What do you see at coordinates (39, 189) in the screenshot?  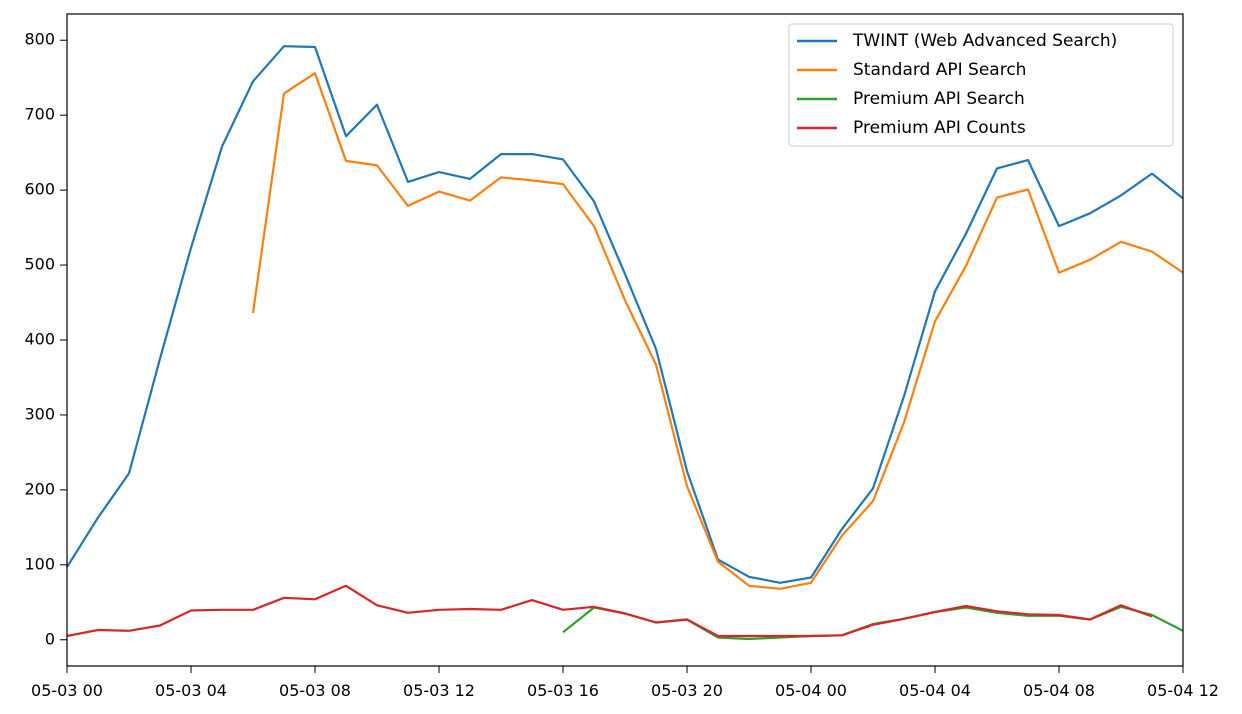 I see `y-tick-label: 600` at bounding box center [39, 189].